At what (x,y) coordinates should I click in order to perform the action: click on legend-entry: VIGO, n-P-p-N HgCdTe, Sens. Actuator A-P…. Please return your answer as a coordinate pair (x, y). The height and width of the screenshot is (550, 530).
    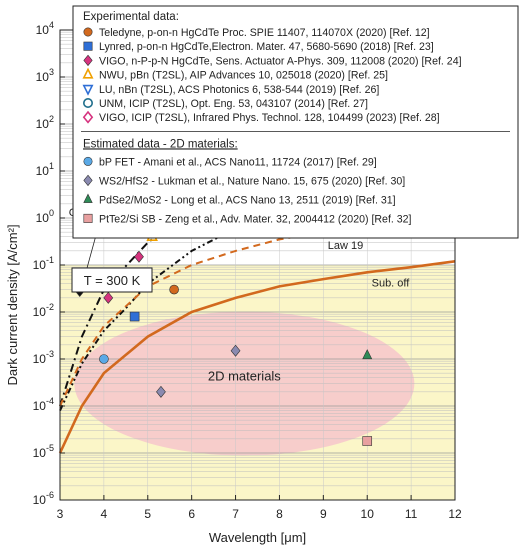
    Looking at the image, I should click on (280, 61).